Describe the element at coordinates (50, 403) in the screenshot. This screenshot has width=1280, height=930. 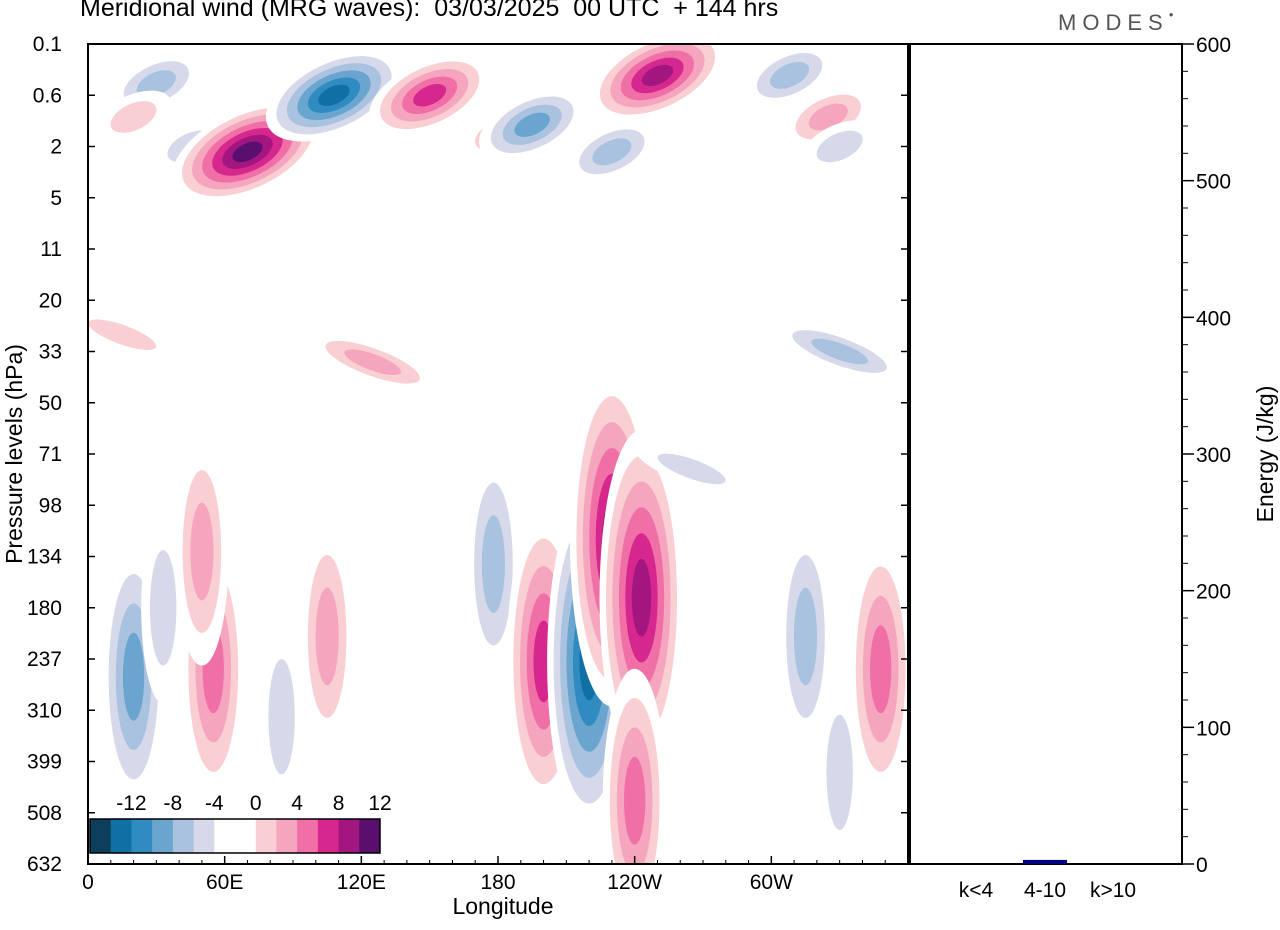
I see `y-tick-label: 50` at that location.